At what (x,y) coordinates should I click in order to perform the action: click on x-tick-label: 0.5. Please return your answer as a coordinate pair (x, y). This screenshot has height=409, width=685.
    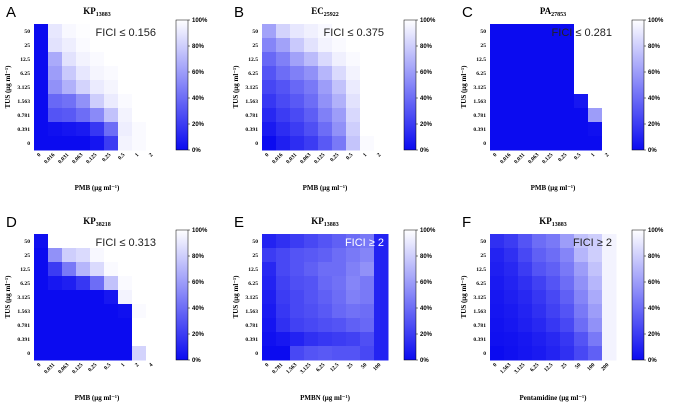
    Looking at the image, I should click on (349, 156).